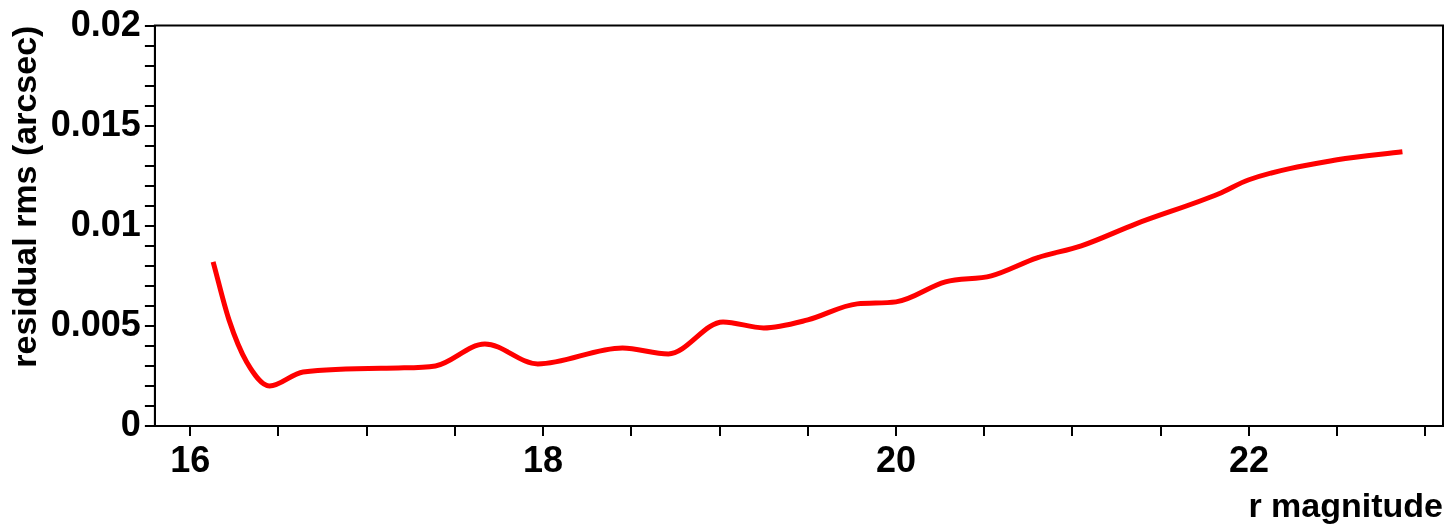  What do you see at coordinates (105, 23) in the screenshot?
I see `y-tick-label: 0.02` at bounding box center [105, 23].